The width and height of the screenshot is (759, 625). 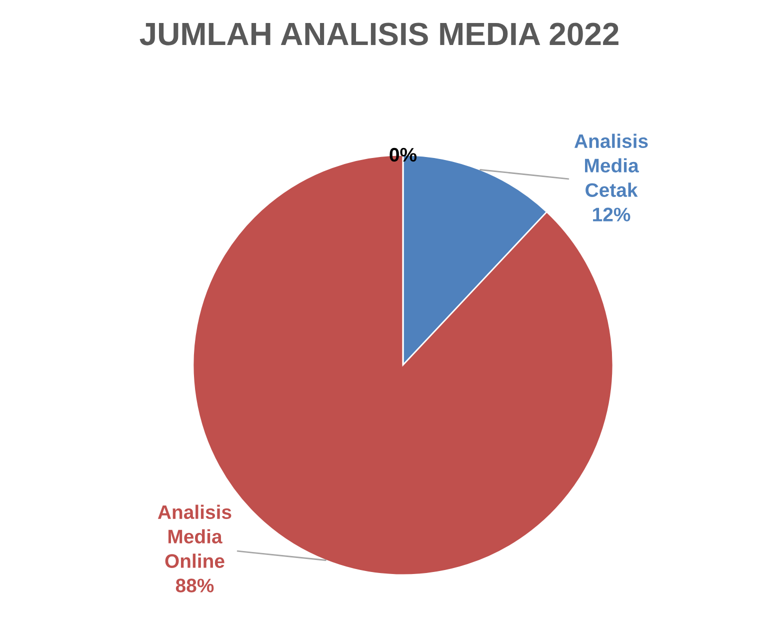 What do you see at coordinates (611, 215) in the screenshot?
I see `data-label: 12%` at bounding box center [611, 215].